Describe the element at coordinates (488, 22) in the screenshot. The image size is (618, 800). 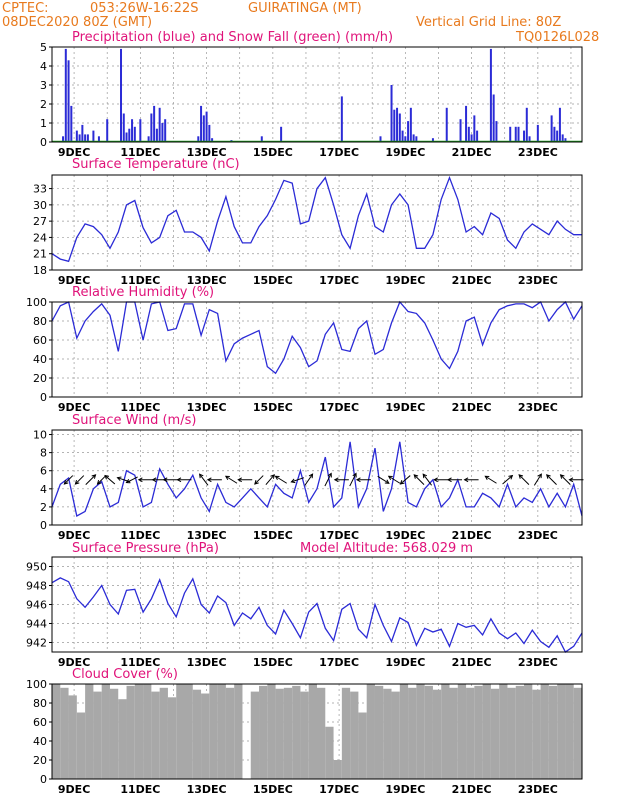
I see `header-grid-note: Vertical Grid Line: 80Z` at that location.